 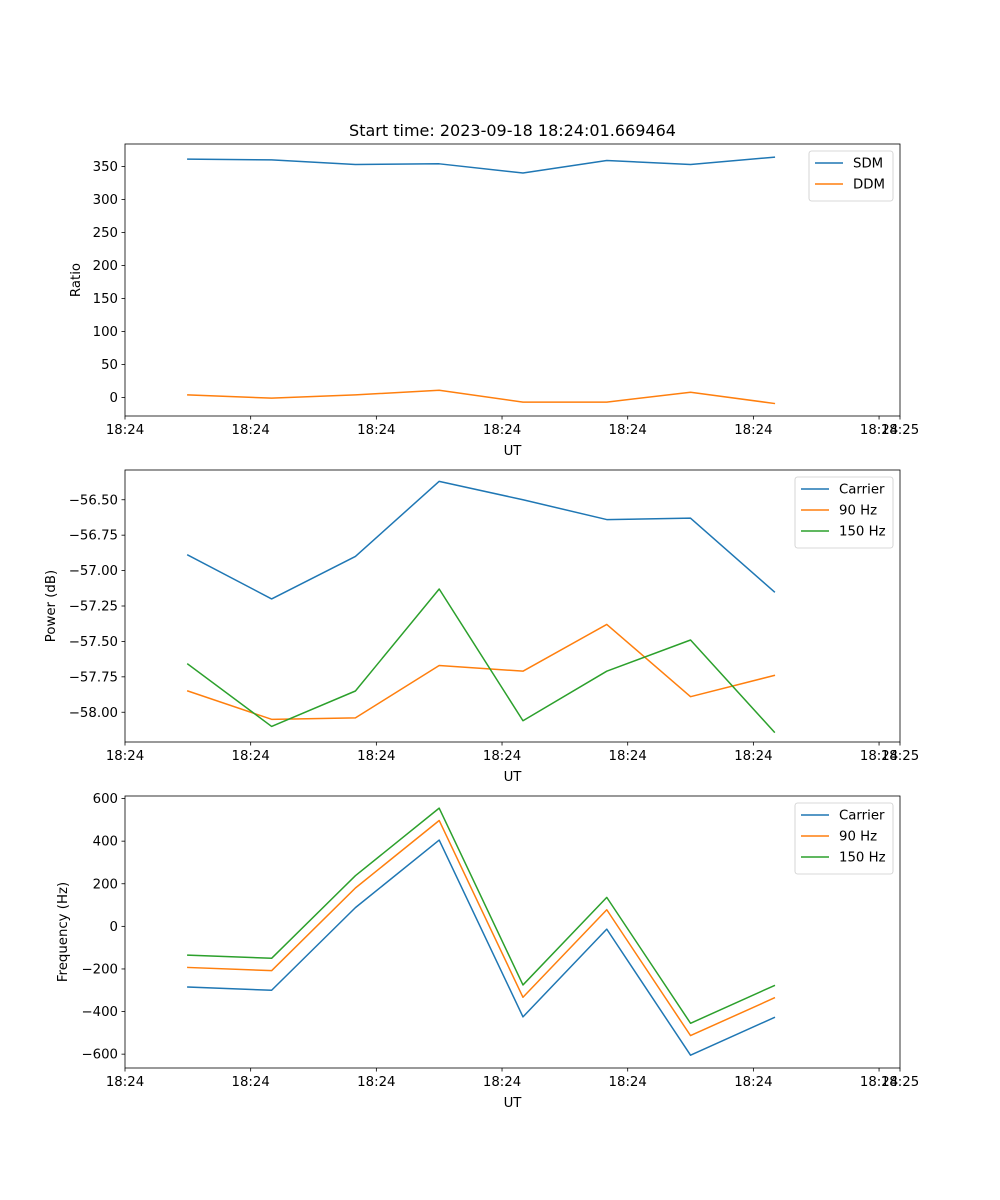 What do you see at coordinates (93, 713) in the screenshot?
I see `y-tick-label: −58.00` at bounding box center [93, 713].